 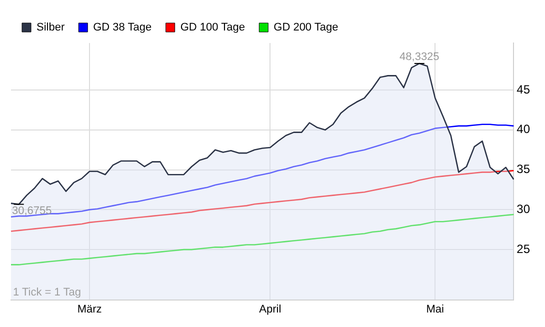 What do you see at coordinates (89, 309) in the screenshot?
I see `x-tick-label: März` at bounding box center [89, 309].